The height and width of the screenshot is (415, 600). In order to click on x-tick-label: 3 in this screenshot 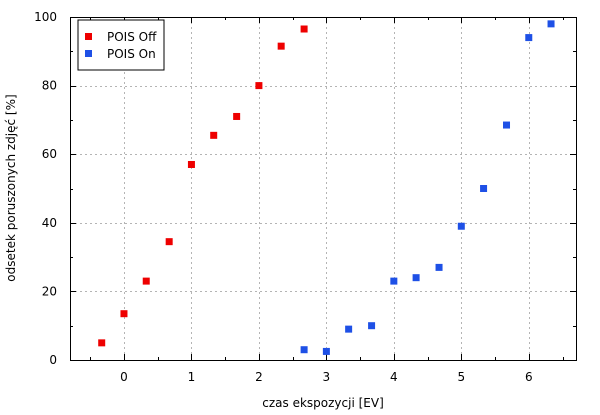, I will do `click(327, 377)`.